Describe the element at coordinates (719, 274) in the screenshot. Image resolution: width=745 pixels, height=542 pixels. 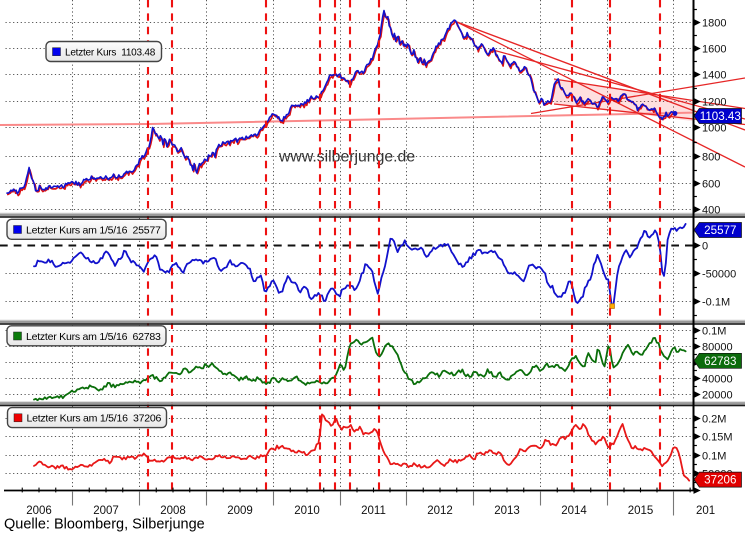
I see `svg-text: -50000` at that location.